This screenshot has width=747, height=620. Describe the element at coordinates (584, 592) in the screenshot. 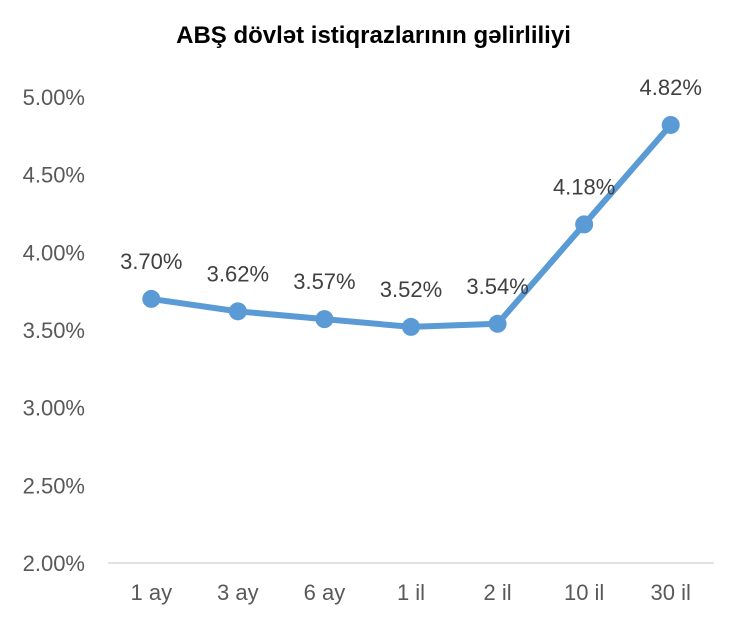

I see `x-tick-label: 10 il` at that location.